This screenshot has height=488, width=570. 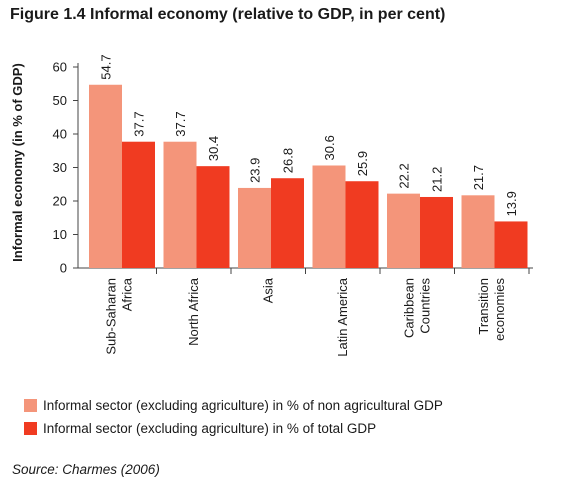 I want to click on x-category-label: Sub-Saharan, so click(x=110, y=316).